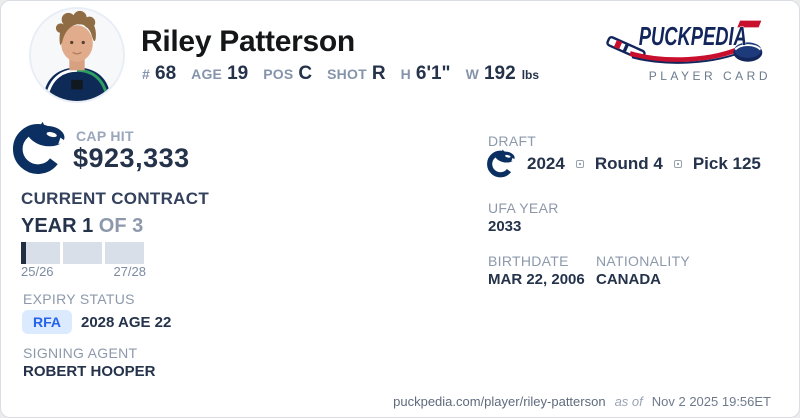 The width and height of the screenshot is (800, 418). Describe the element at coordinates (40, 147) in the screenshot. I see `canucks-orca-icon` at that location.